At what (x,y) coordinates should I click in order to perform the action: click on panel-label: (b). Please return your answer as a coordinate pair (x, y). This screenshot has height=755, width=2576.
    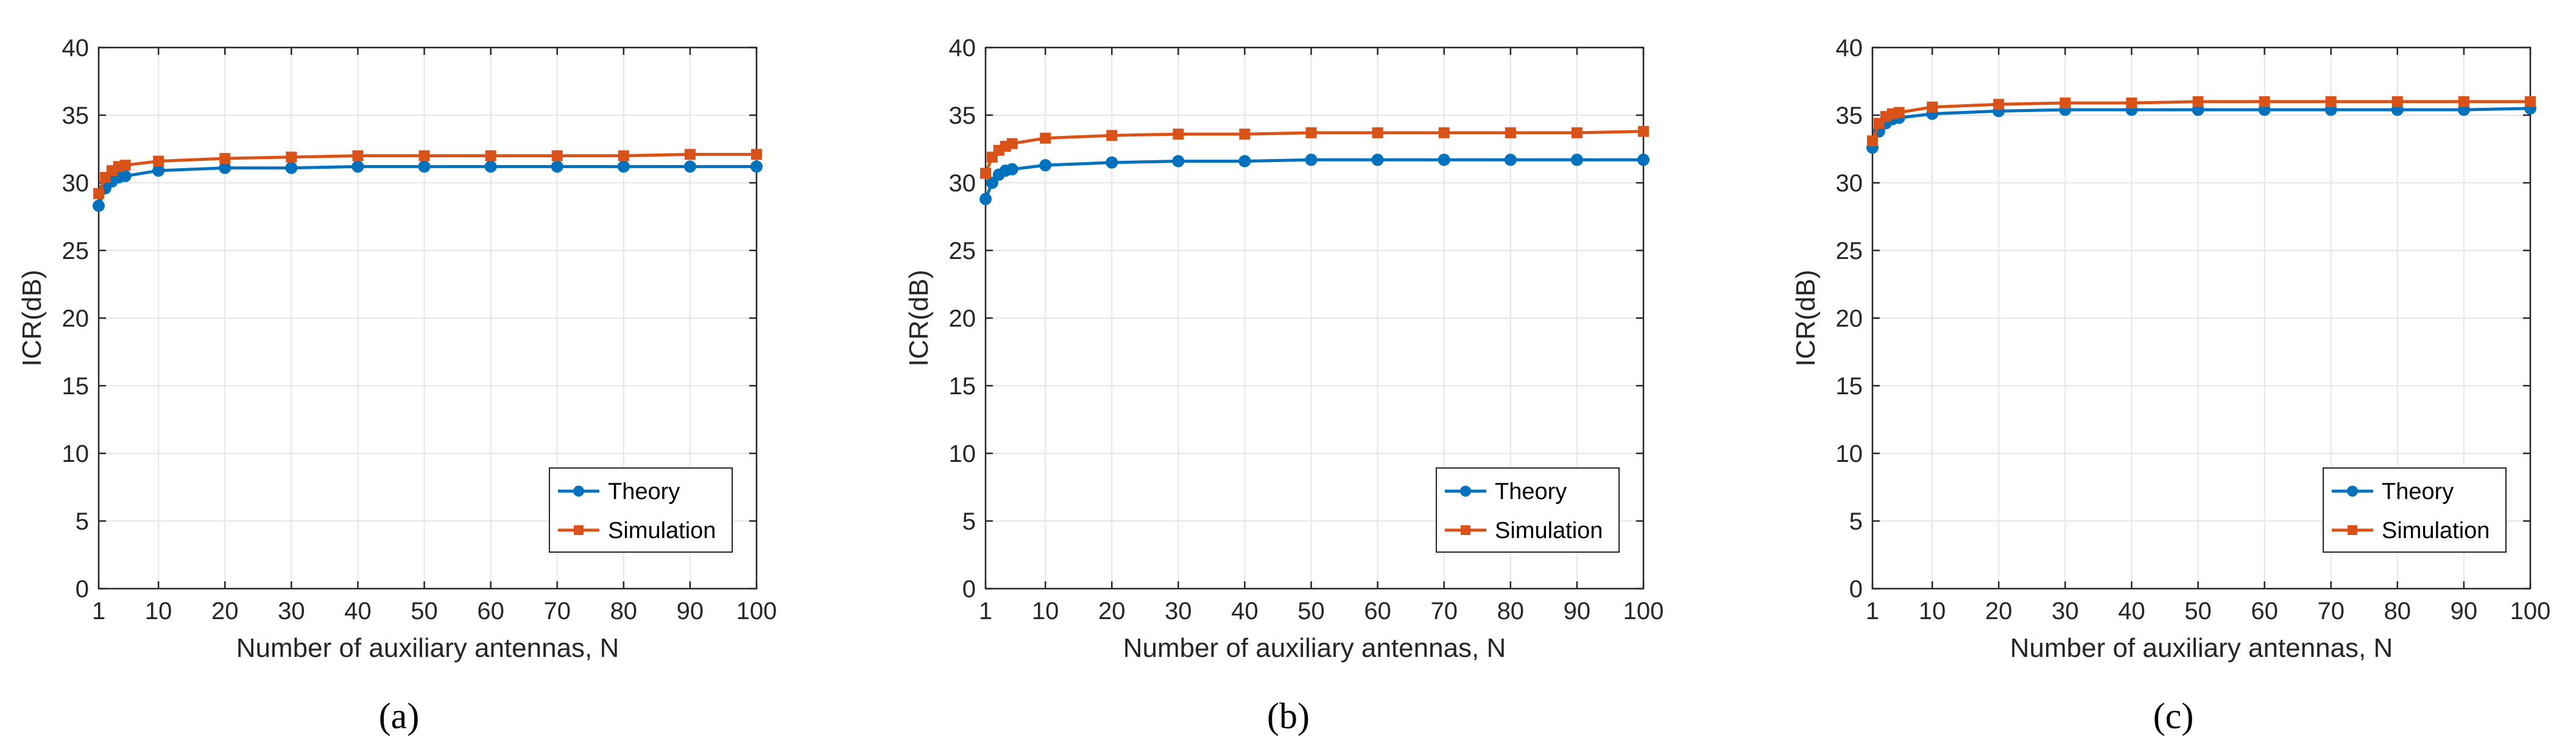
    Looking at the image, I should click on (1288, 716).